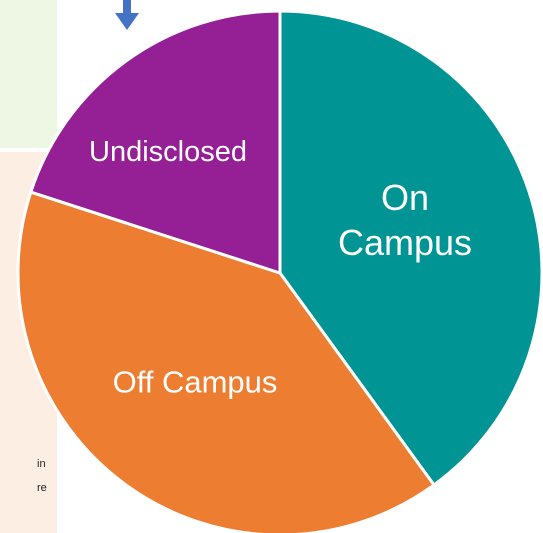 This screenshot has height=533, width=543. I want to click on side-note: in, so click(41, 464).